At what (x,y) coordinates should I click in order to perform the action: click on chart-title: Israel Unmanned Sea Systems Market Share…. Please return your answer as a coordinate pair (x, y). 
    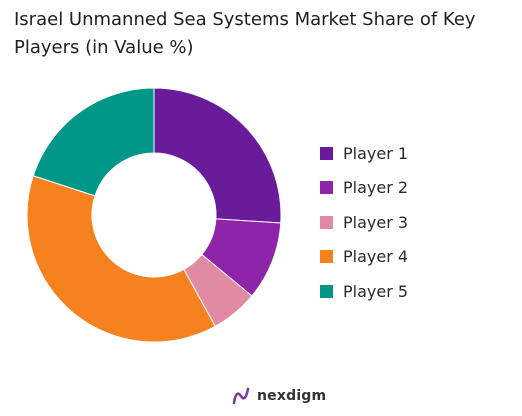
    Looking at the image, I should click on (245, 33).